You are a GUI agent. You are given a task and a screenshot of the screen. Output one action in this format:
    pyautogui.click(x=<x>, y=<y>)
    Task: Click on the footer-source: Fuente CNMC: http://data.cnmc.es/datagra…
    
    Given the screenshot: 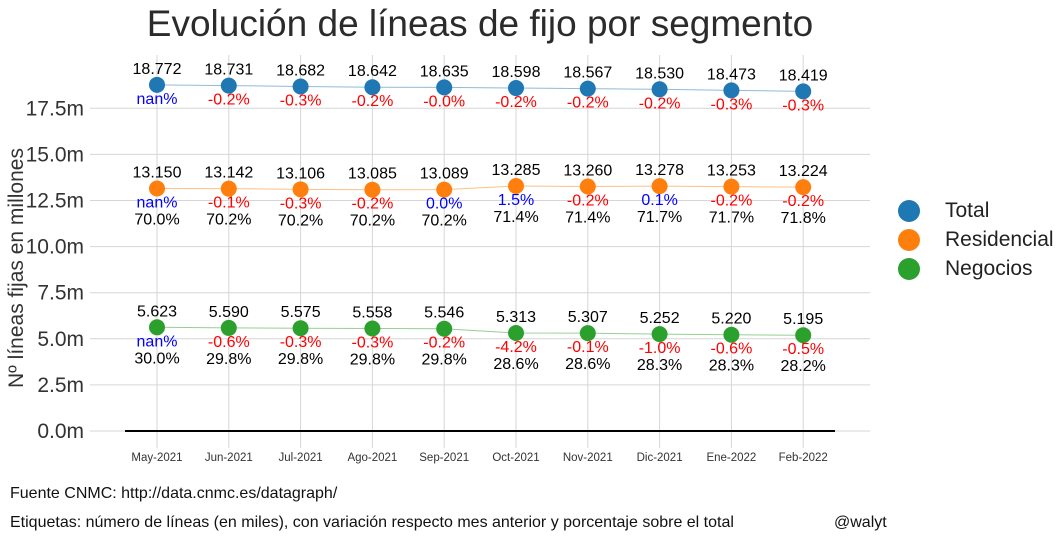 What is the action you would take?
    pyautogui.click(x=174, y=493)
    